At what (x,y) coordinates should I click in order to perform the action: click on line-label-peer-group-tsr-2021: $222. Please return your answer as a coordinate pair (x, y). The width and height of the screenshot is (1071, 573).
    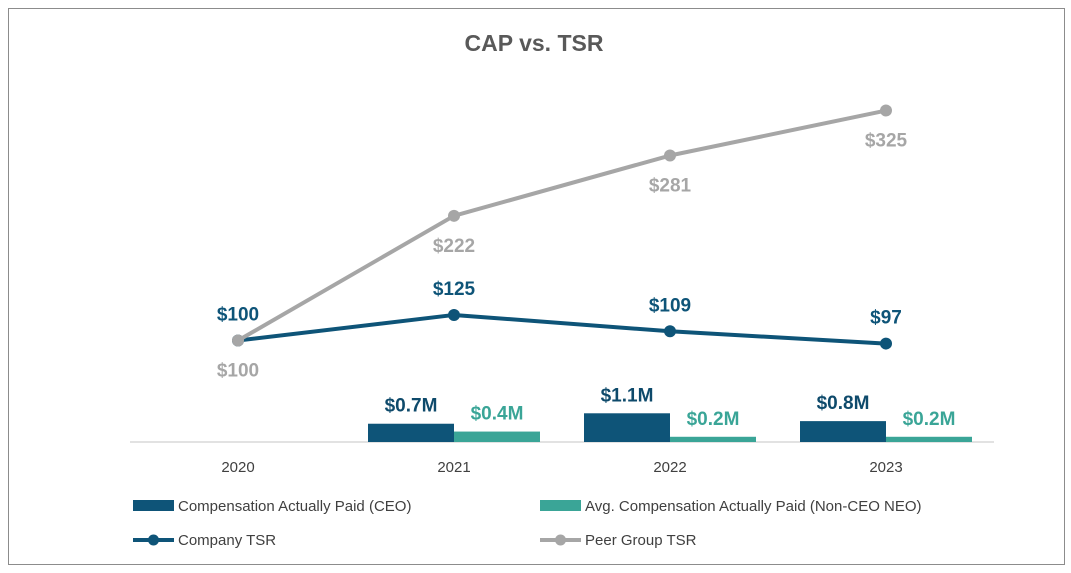
    Looking at the image, I should click on (454, 246).